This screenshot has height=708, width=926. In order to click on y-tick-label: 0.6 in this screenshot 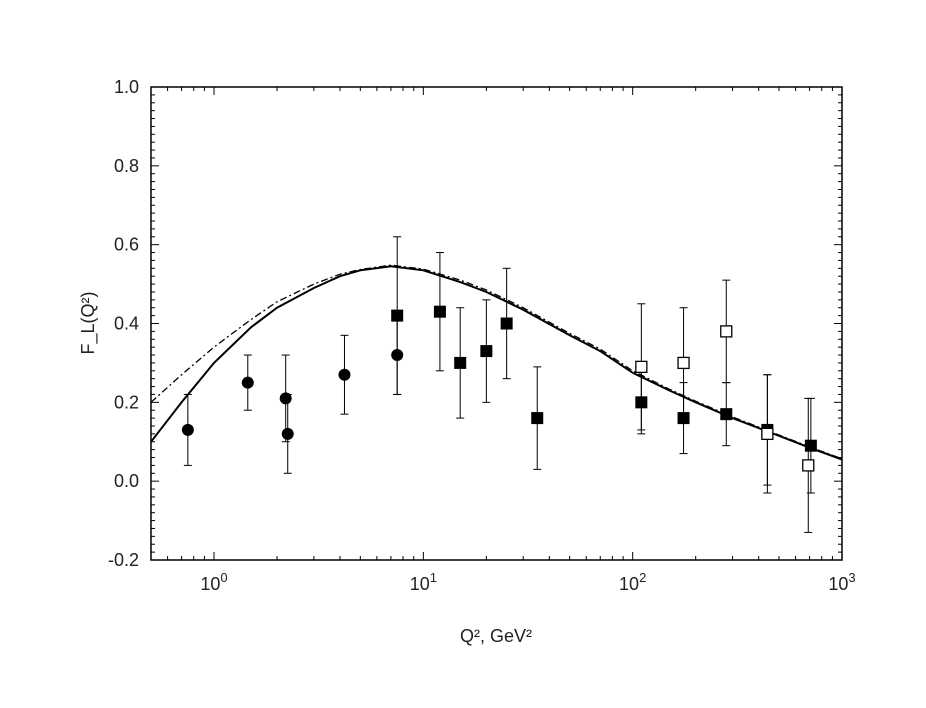, I will do `click(126, 245)`.